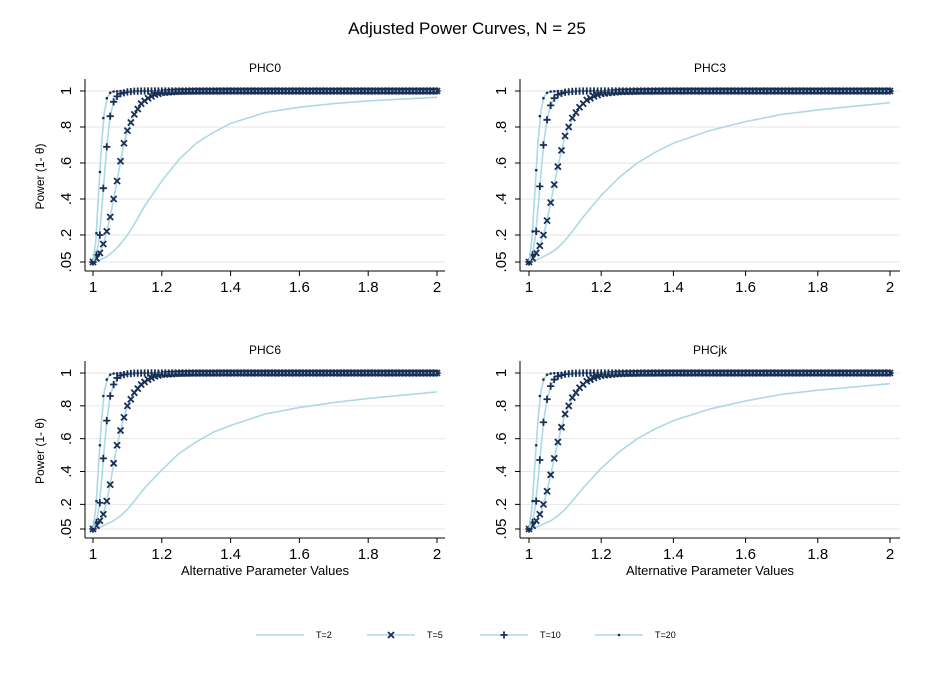 This screenshot has height=685, width=935. Describe the element at coordinates (66, 373) in the screenshot. I see `y-tick-label: 1` at that location.